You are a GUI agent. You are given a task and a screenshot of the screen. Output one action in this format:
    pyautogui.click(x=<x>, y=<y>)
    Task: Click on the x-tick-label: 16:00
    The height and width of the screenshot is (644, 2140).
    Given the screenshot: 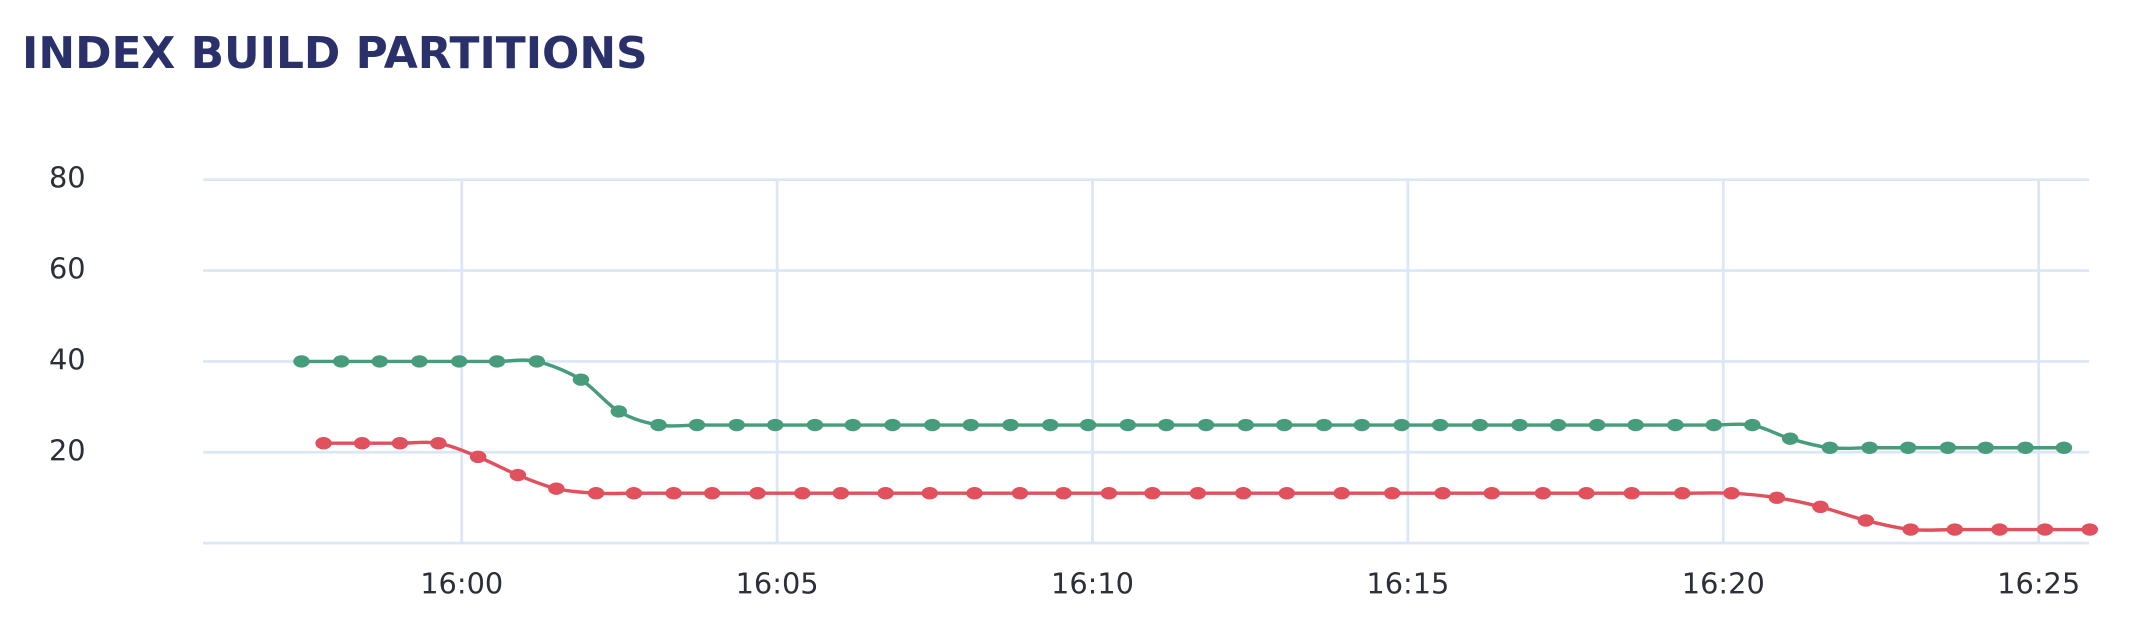 What is the action you would take?
    pyautogui.click(x=461, y=584)
    